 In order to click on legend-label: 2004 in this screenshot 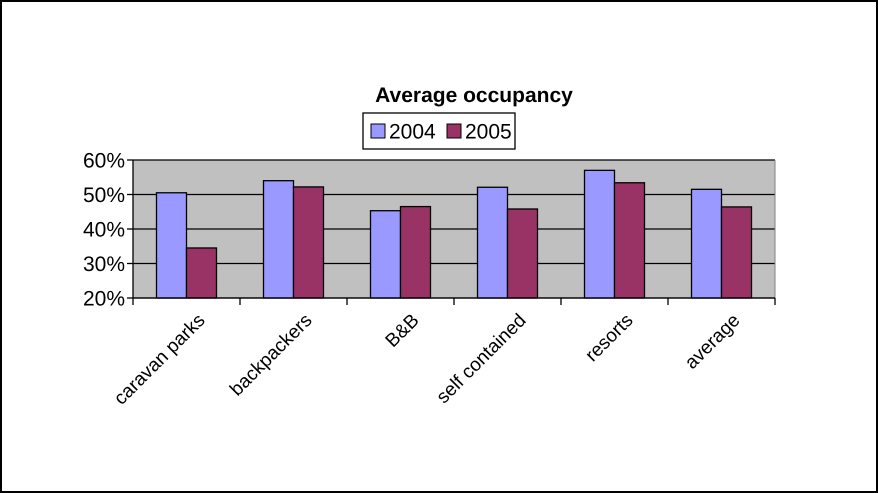, I will do `click(412, 132)`.